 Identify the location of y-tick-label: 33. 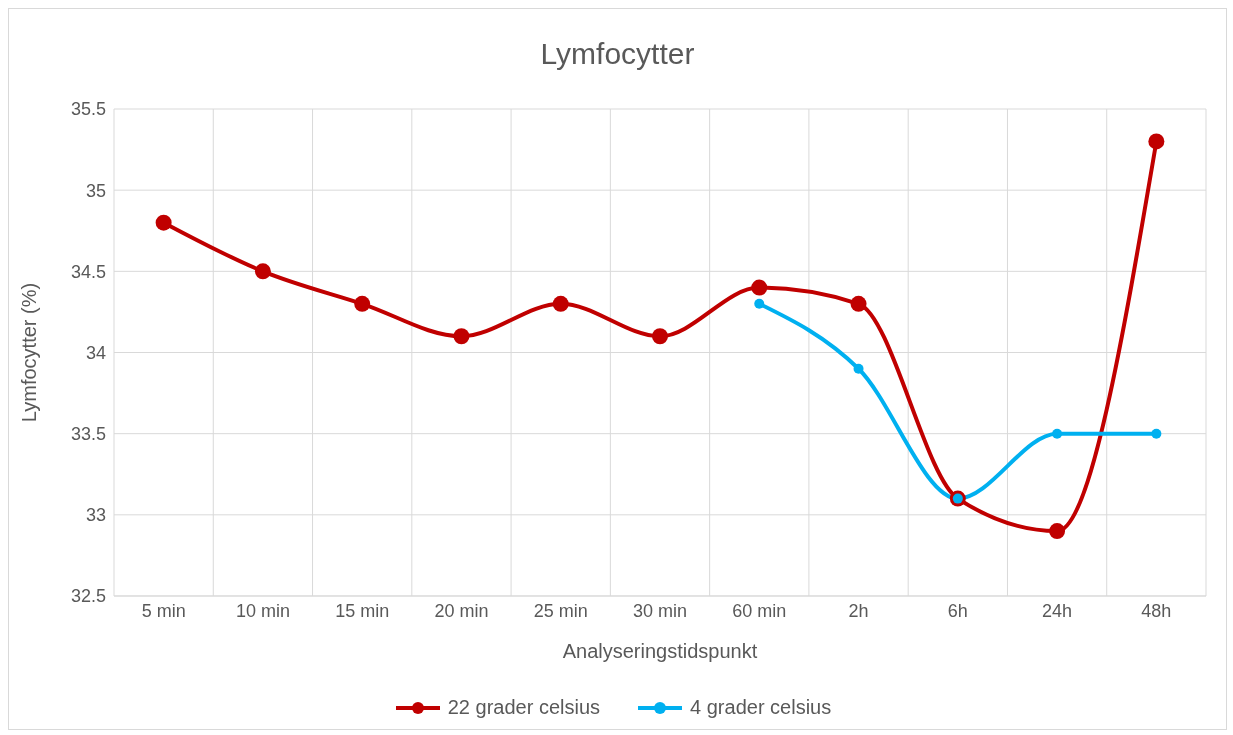
(95, 515).